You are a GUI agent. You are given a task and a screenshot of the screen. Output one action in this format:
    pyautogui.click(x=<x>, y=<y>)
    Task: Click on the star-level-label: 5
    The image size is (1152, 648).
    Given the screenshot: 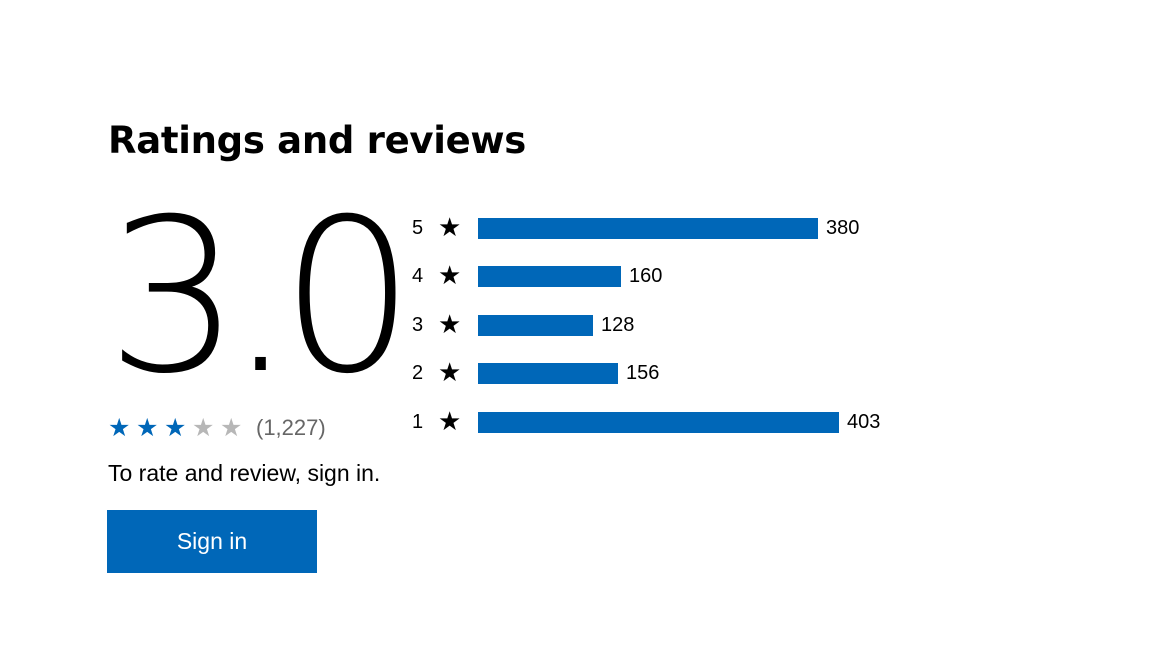 What is the action you would take?
    pyautogui.click(x=418, y=227)
    